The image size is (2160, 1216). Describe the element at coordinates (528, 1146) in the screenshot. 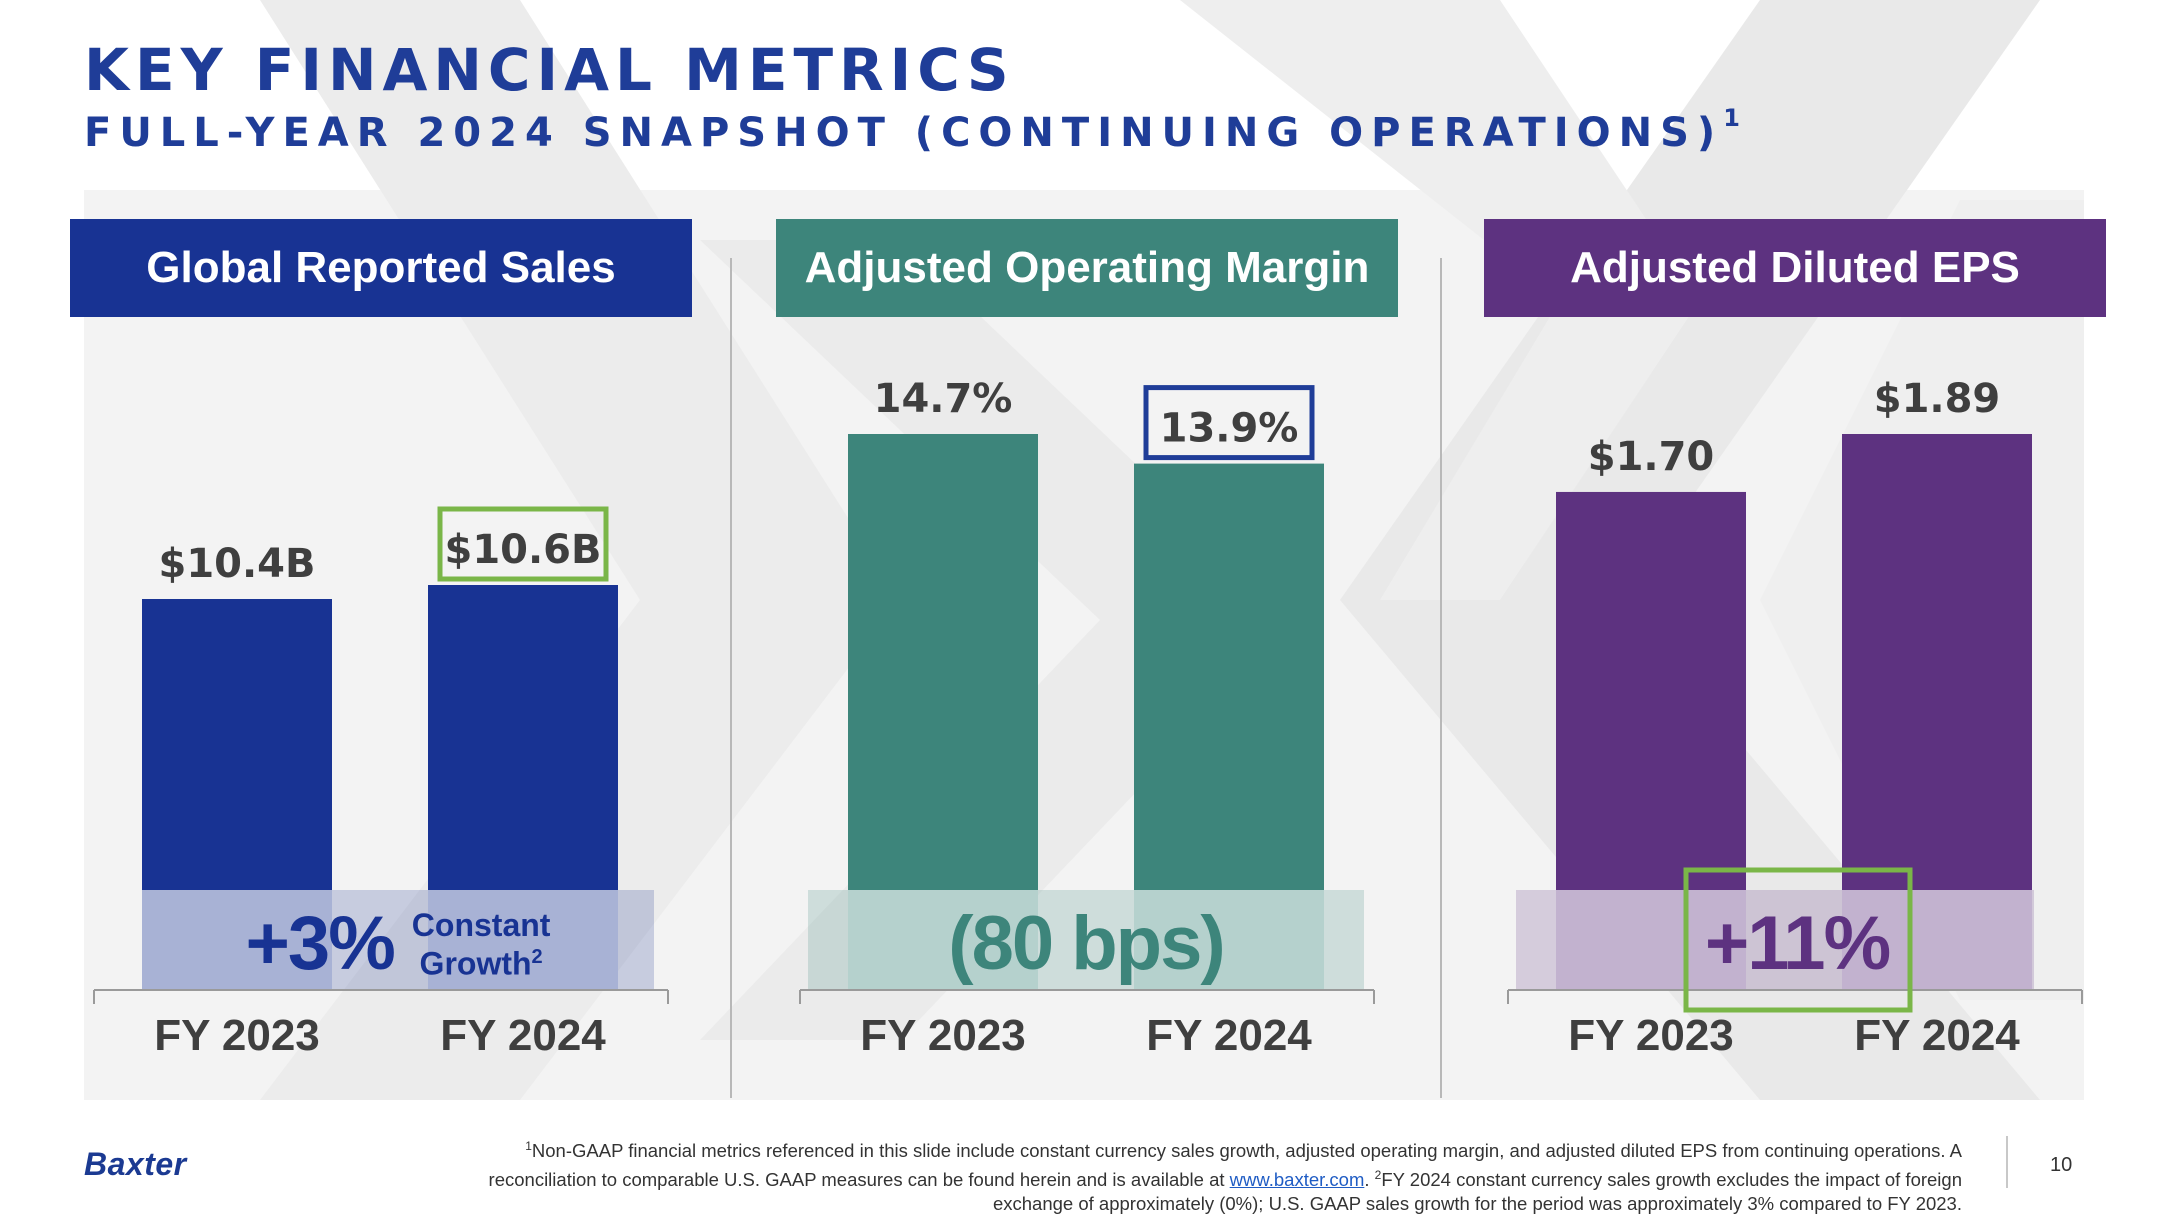

I see `footnote-marker-1: 1` at that location.